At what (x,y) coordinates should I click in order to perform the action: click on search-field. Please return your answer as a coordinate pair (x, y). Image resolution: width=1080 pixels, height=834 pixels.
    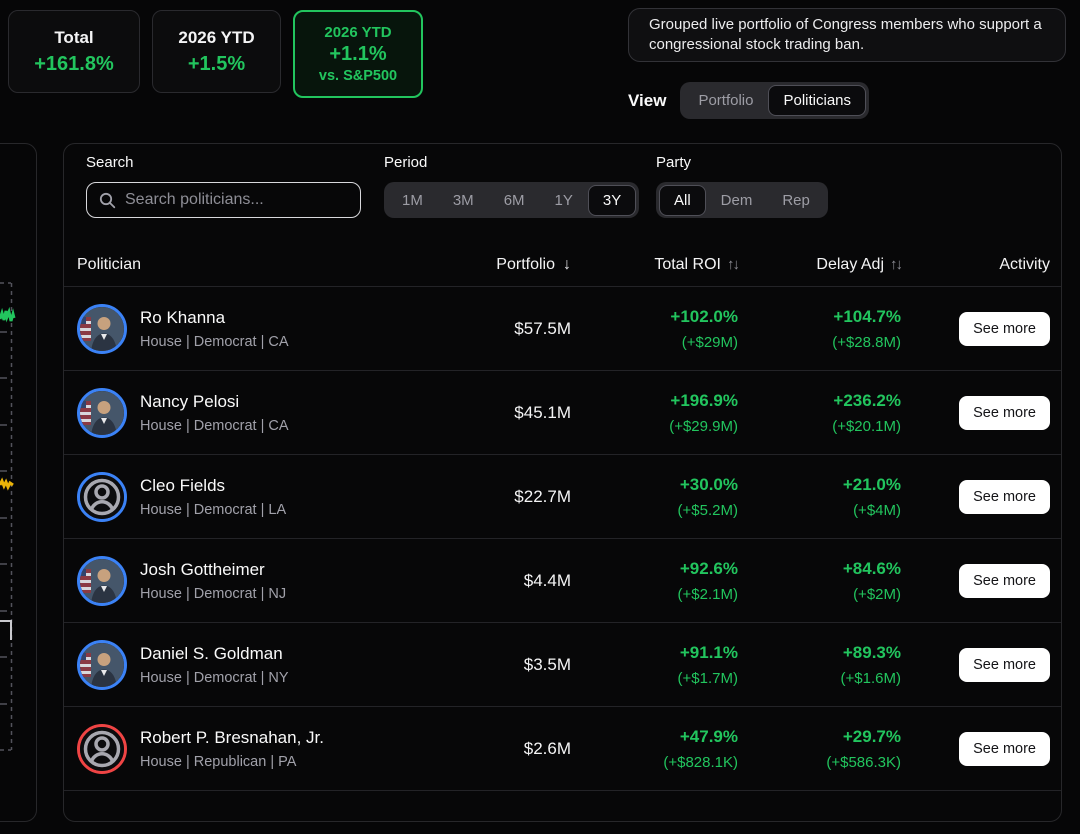
    Looking at the image, I should click on (223, 200).